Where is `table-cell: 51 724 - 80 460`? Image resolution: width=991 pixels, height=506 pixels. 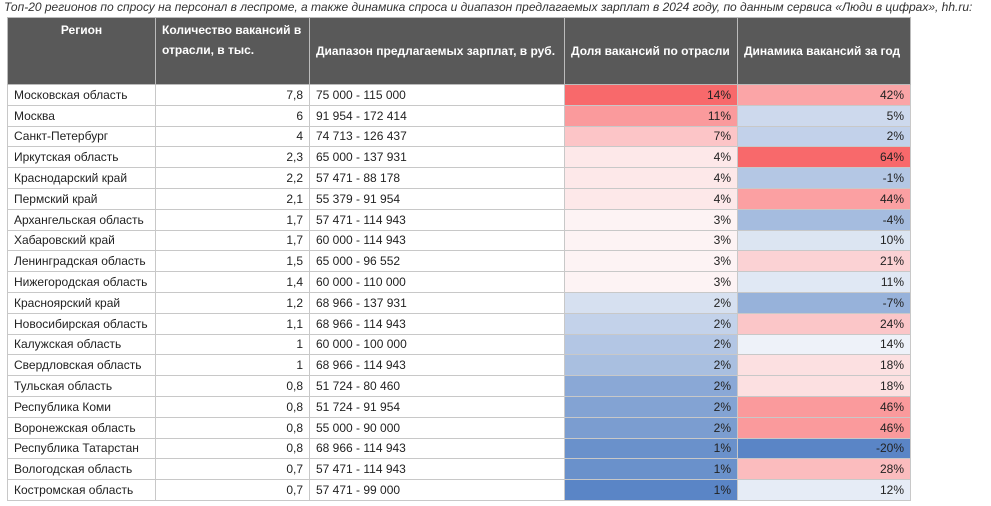 table-cell: 51 724 - 80 460 is located at coordinates (437, 386).